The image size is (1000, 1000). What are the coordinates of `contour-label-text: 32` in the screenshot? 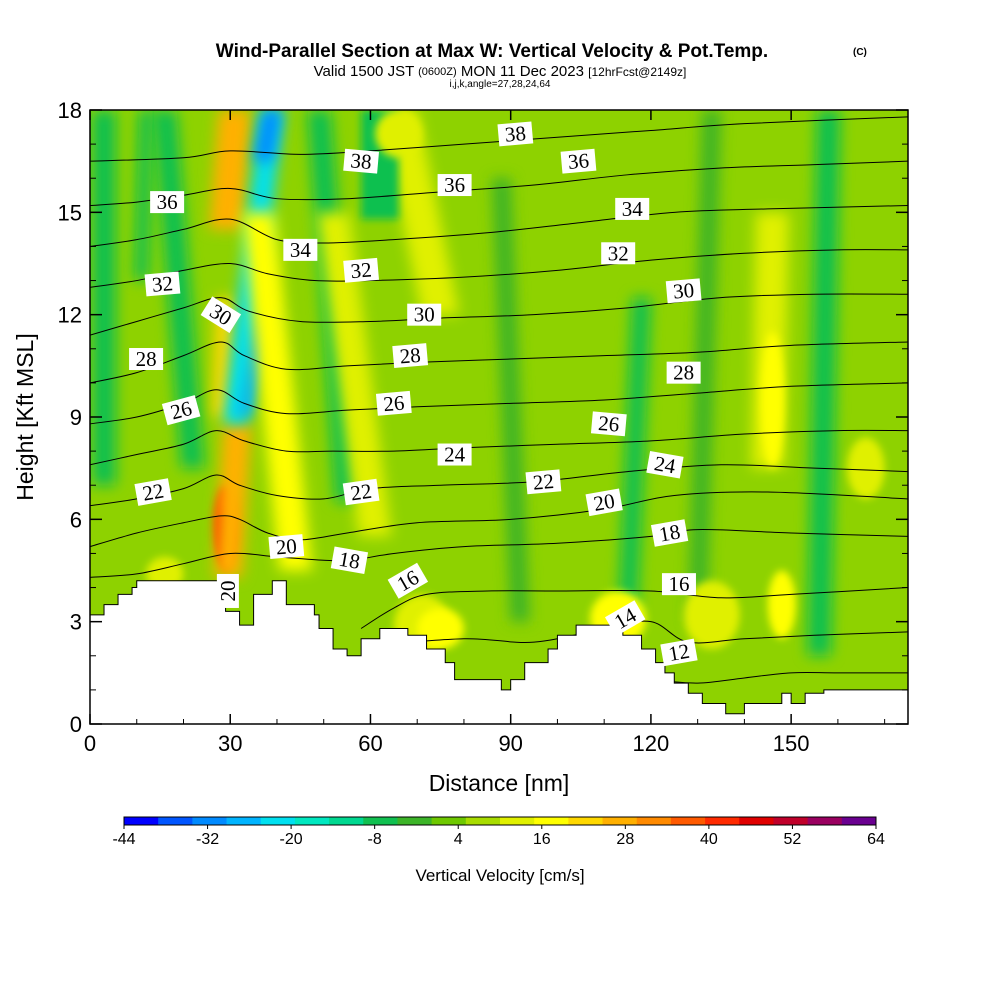 It's located at (361, 270).